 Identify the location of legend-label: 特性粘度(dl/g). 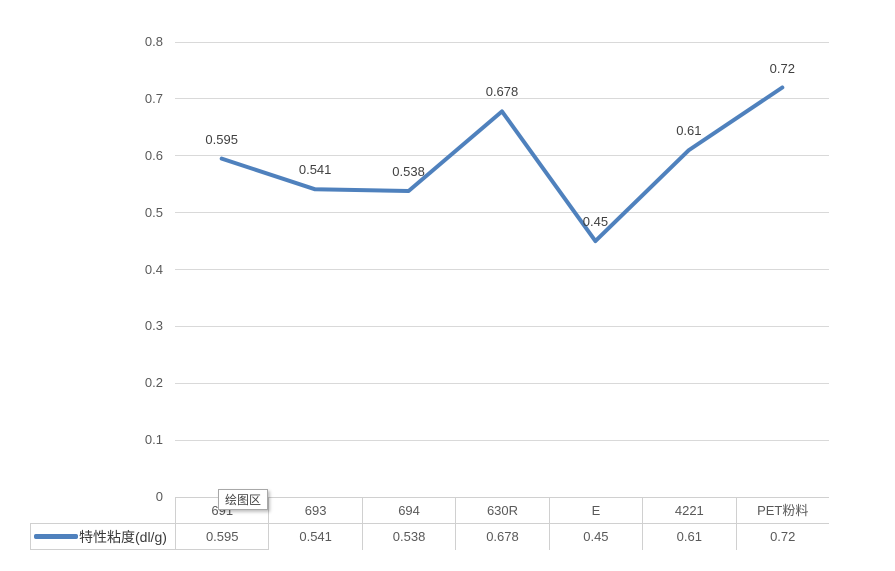
(123, 536).